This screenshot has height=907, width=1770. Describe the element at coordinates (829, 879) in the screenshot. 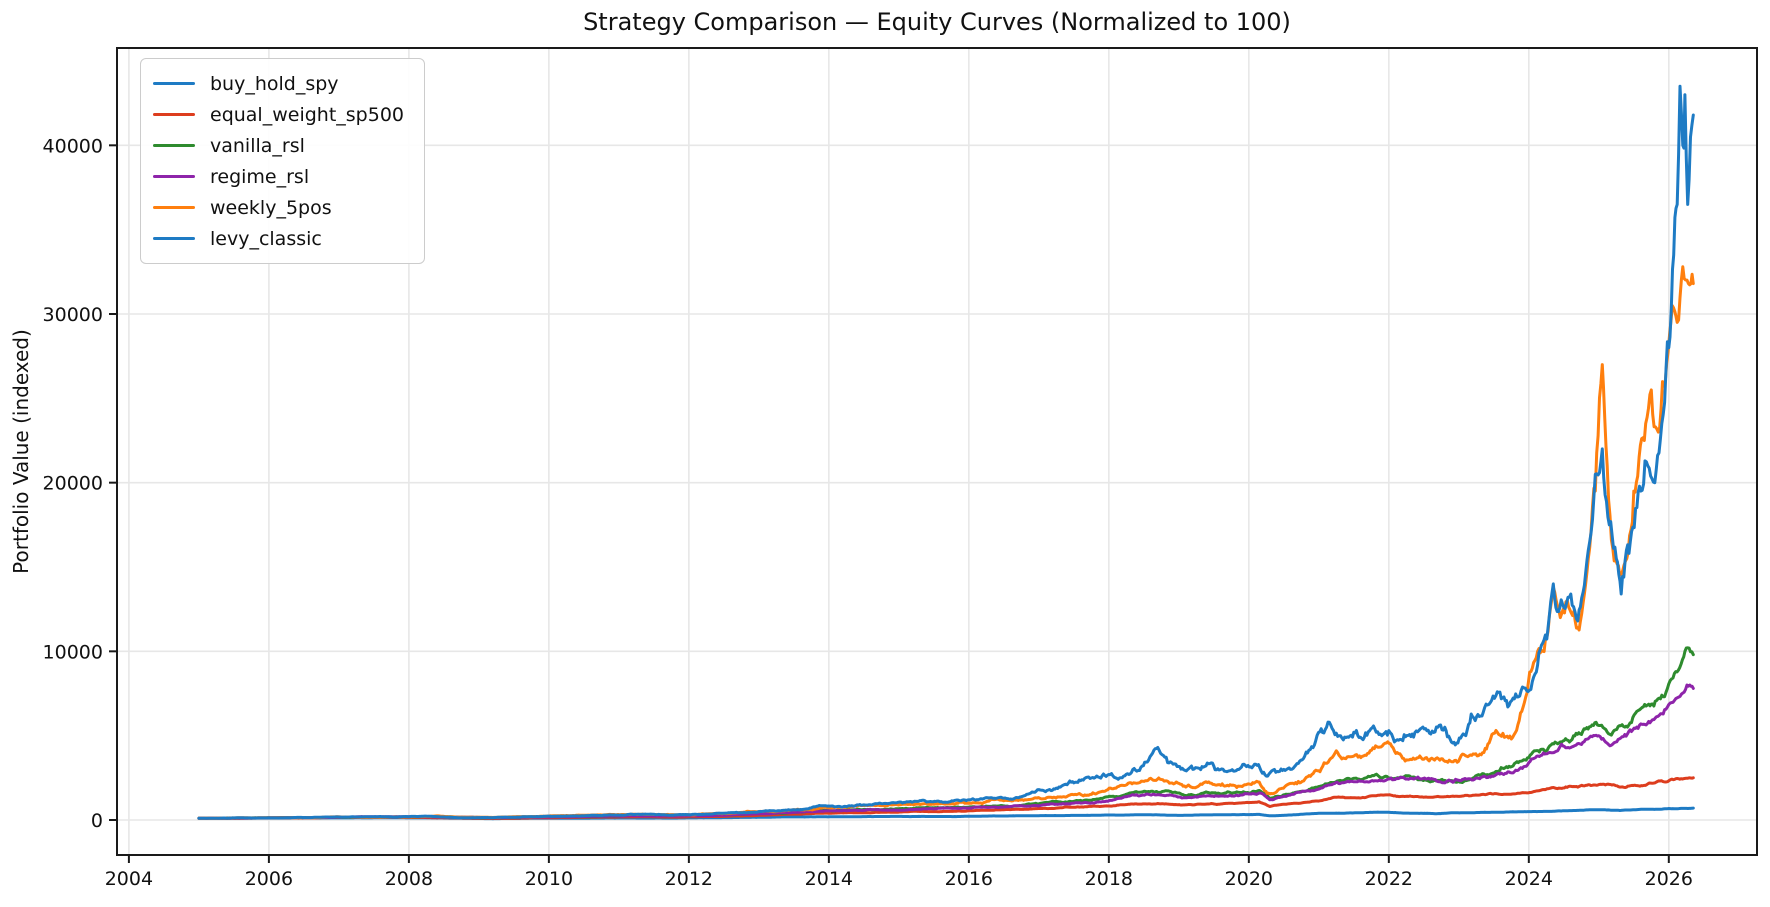

I see `x-tick-label: 2014` at that location.